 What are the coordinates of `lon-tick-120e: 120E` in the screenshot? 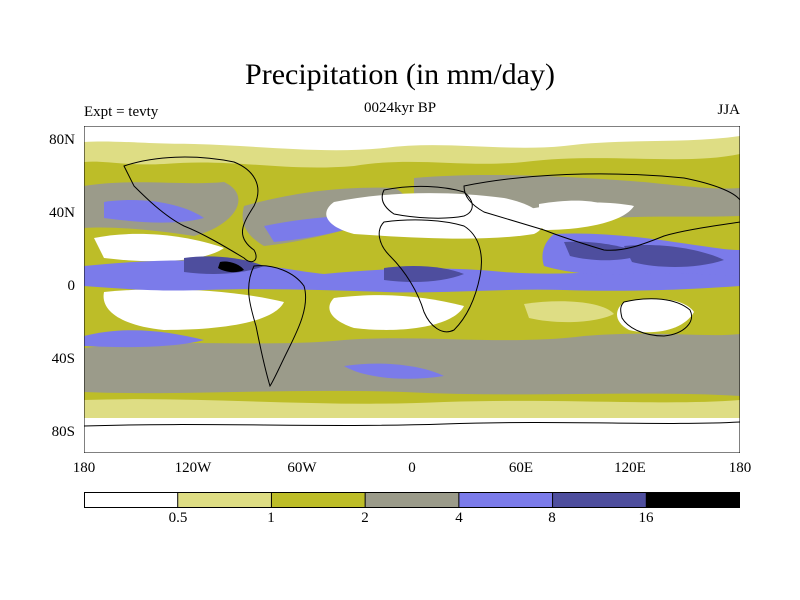 It's located at (630, 468).